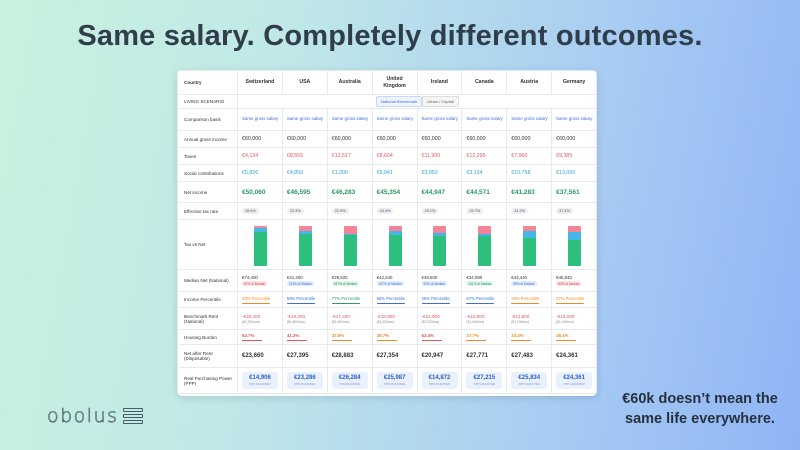  Describe the element at coordinates (574, 280) in the screenshot. I see `median-net-cell: €45,840 82% of Median` at that location.